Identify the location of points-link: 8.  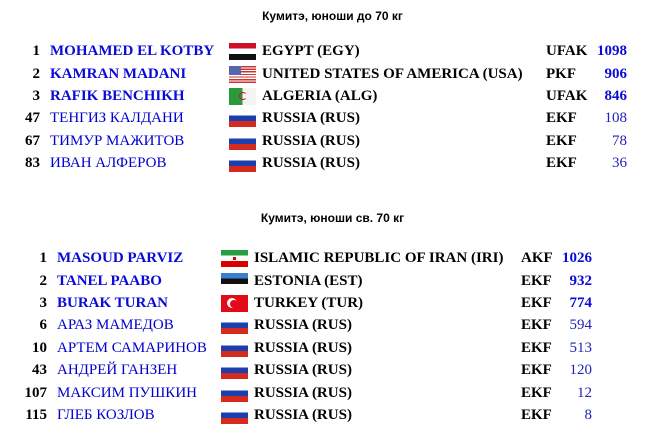
(588, 414).